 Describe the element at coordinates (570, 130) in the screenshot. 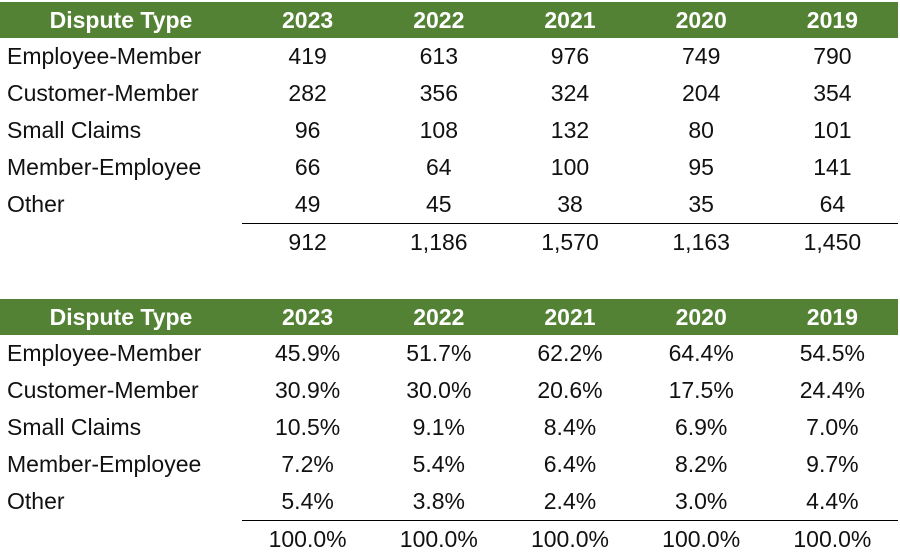

I see `table-cell: 132` at that location.